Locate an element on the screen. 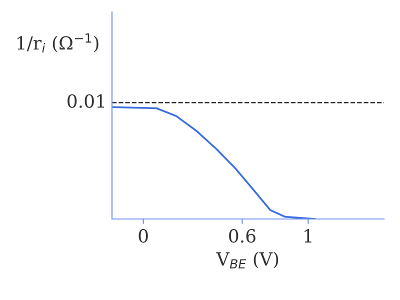 This screenshot has width=400, height=300. x-axis-title: V$_{BE}$ (V) is located at coordinates (247, 260).